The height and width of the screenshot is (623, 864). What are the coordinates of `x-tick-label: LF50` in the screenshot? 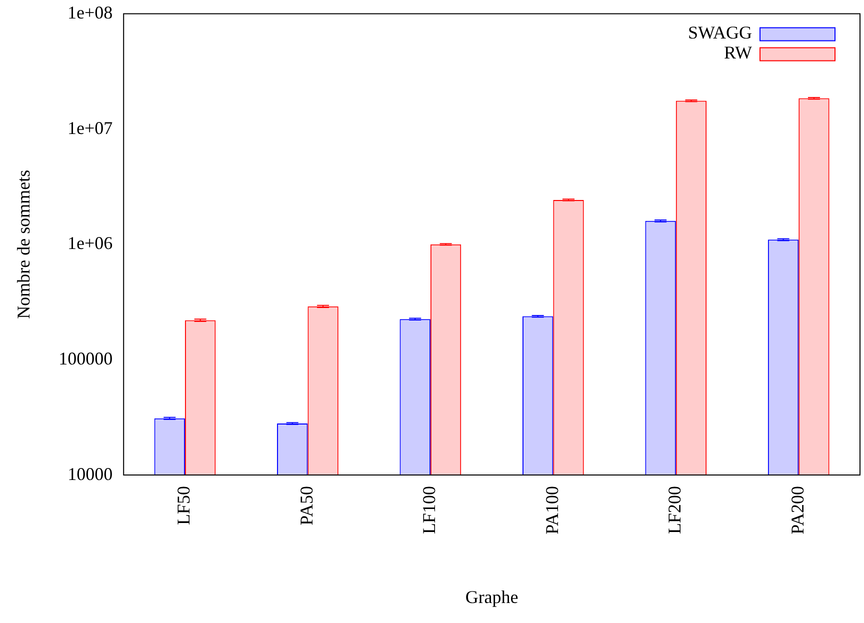 It's located at (184, 506).